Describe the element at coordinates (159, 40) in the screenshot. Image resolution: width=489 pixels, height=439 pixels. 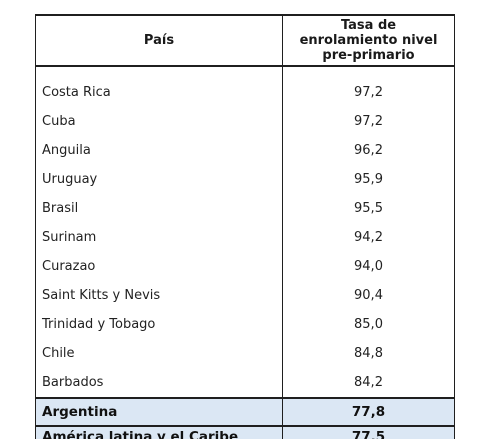
I see `header-country: País` at that location.